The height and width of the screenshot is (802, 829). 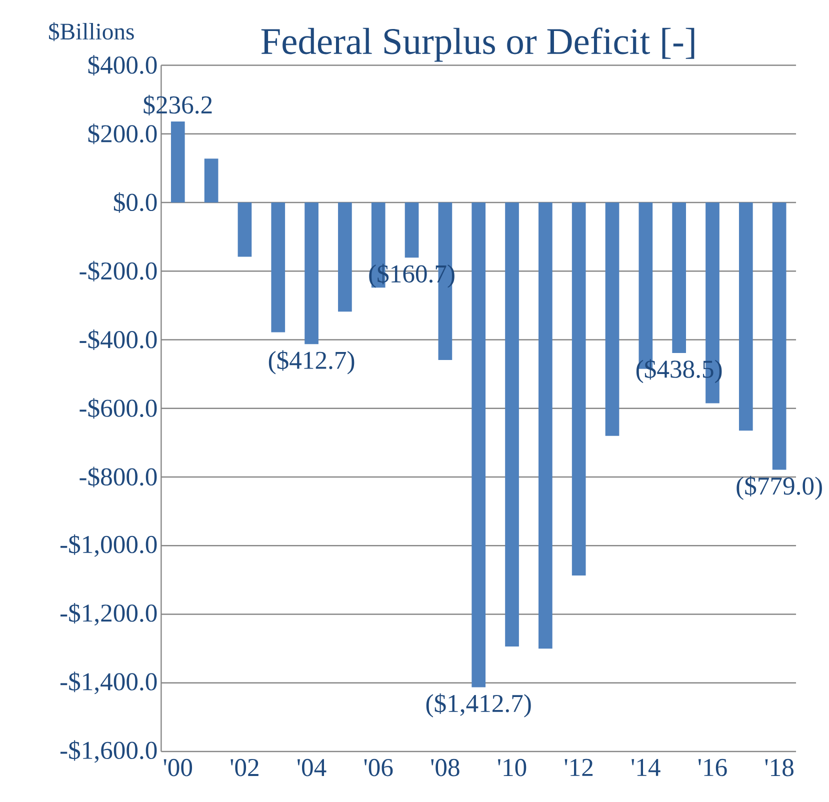 What do you see at coordinates (108, 683) in the screenshot?
I see `y-tick-label: -$1,400.0` at bounding box center [108, 683].